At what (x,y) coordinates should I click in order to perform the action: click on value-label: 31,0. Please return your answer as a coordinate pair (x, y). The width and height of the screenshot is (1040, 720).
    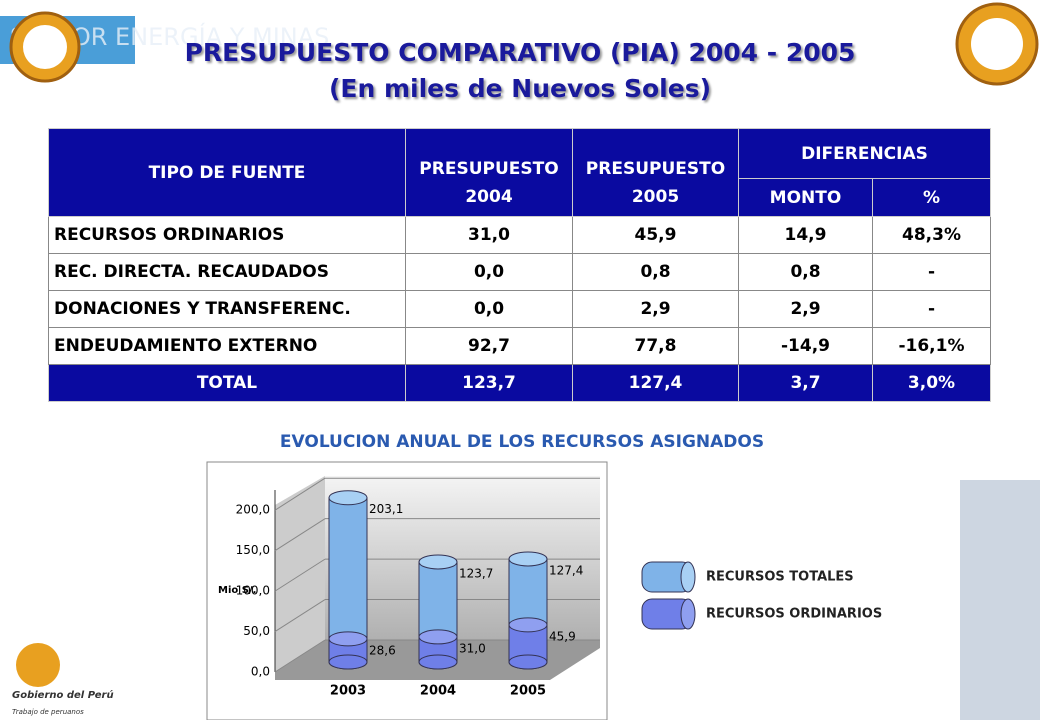
    Looking at the image, I should click on (472, 648).